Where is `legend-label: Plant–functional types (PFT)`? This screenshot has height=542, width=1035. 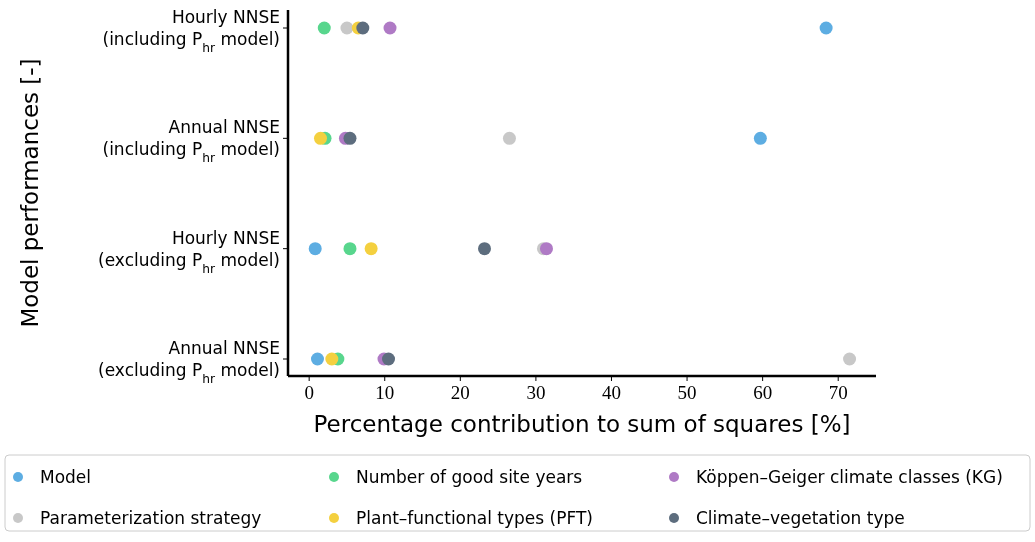 legend-label: Plant–functional types (PFT) is located at coordinates (474, 518).